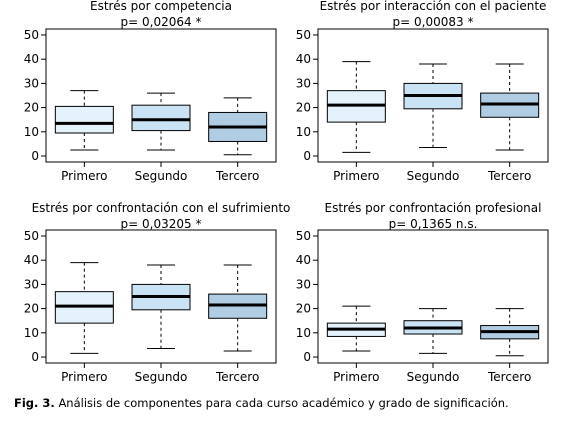 The height and width of the screenshot is (428, 580). What do you see at coordinates (433, 224) in the screenshot?
I see `chart-subtitle: p= 0,1365 n.s.` at bounding box center [433, 224].